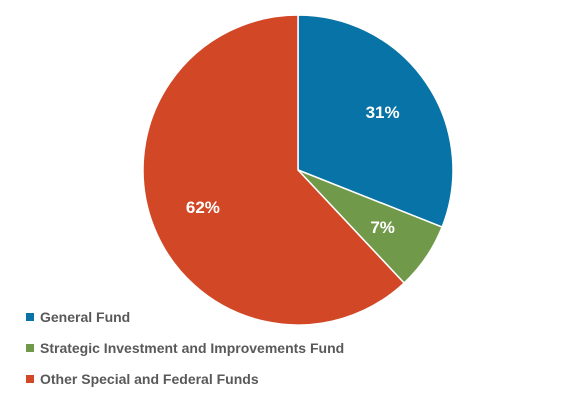 Image resolution: width=570 pixels, height=402 pixels. I want to click on legend-swatch-other-special-federal-funds, so click(30, 378).